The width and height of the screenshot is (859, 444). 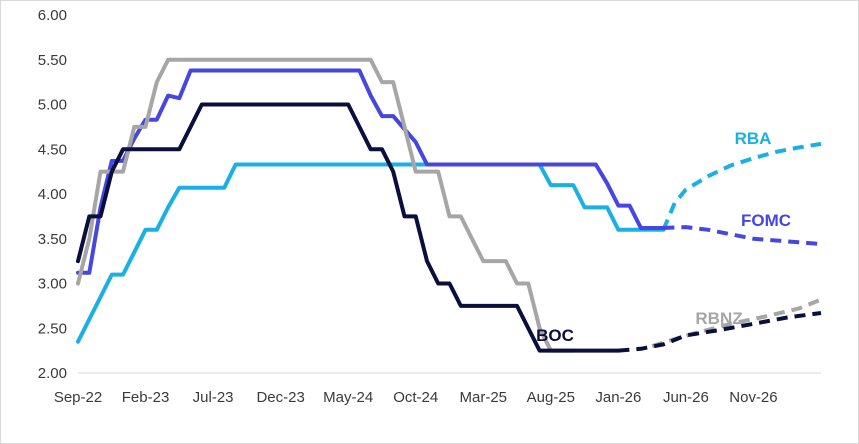 I want to click on x-tick-label: Nov-26, so click(x=753, y=397).